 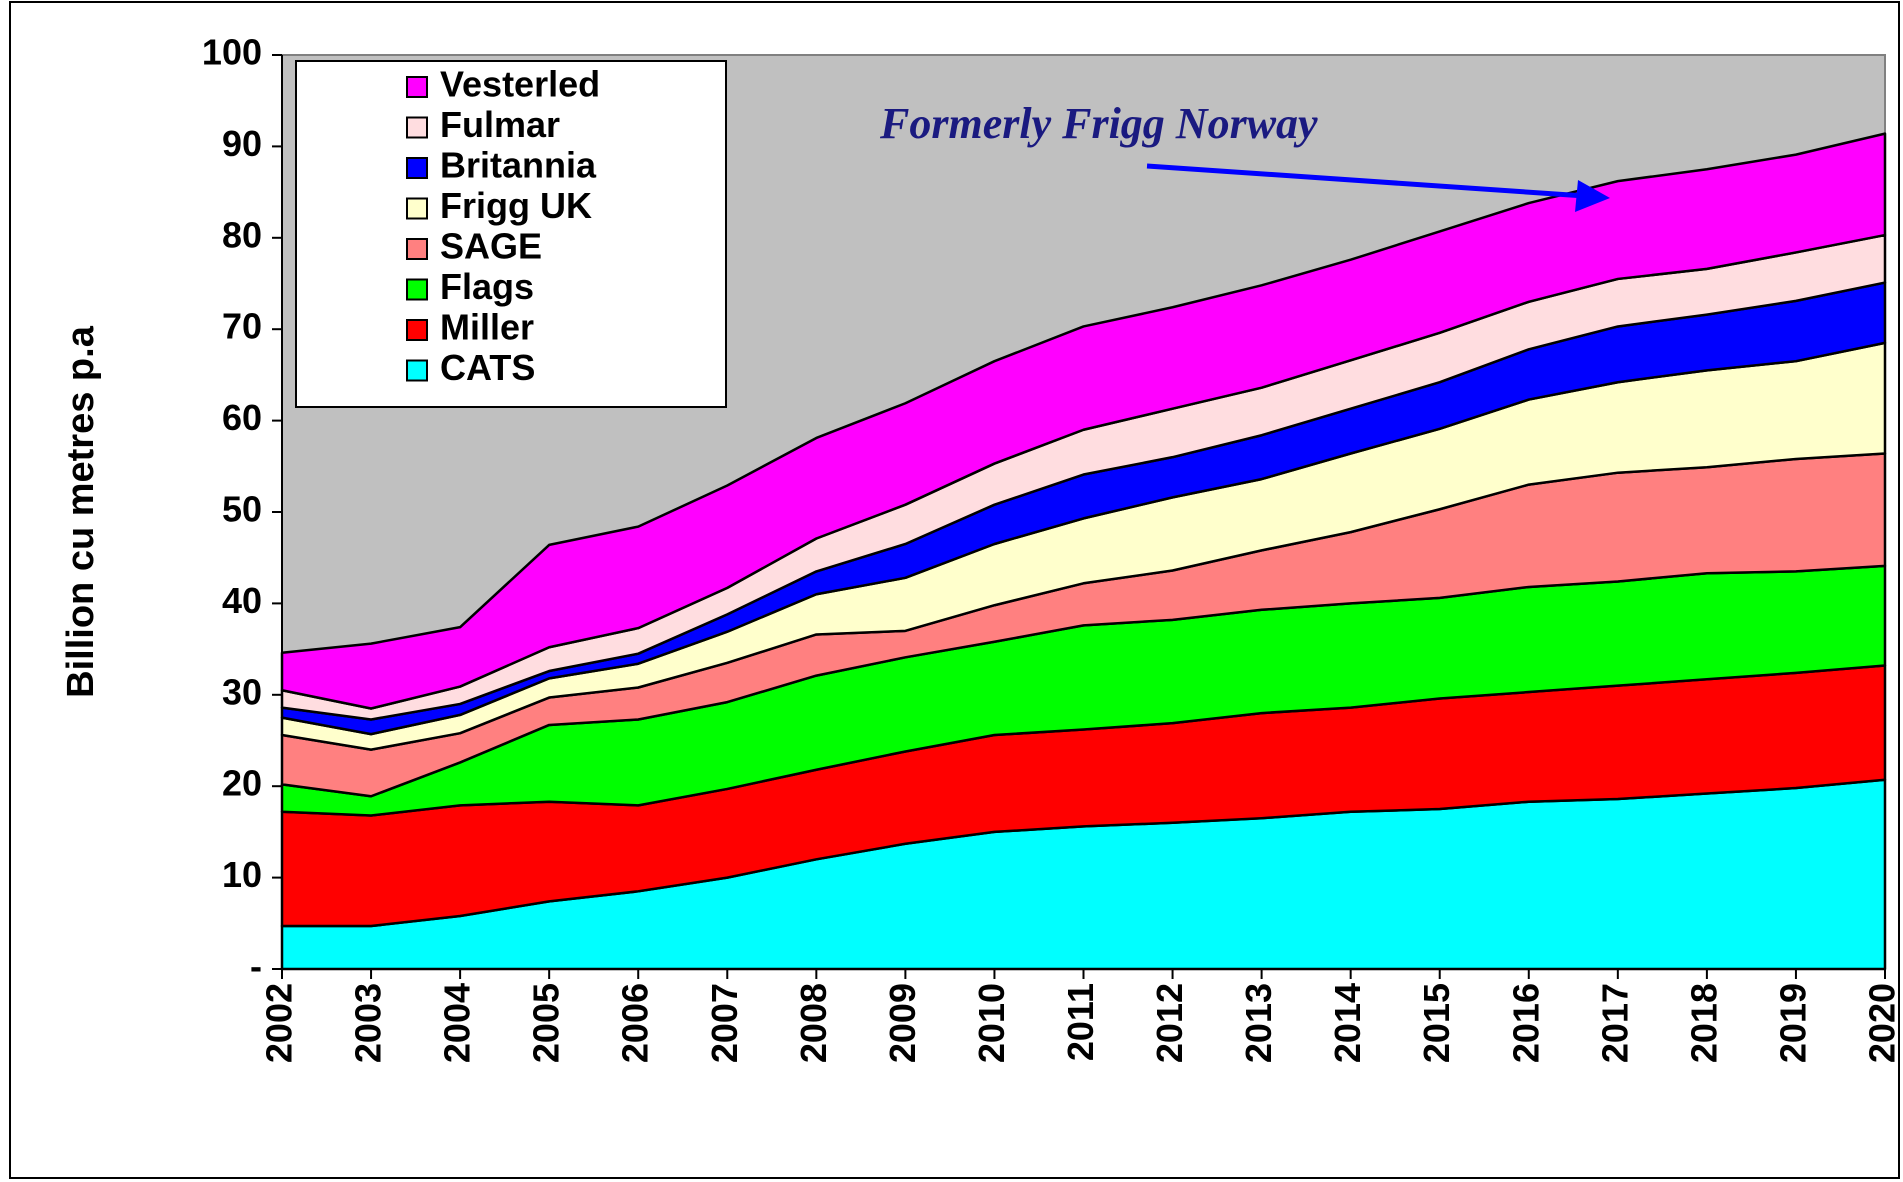 What do you see at coordinates (242, 509) in the screenshot?
I see `y-tick-label: 50` at bounding box center [242, 509].